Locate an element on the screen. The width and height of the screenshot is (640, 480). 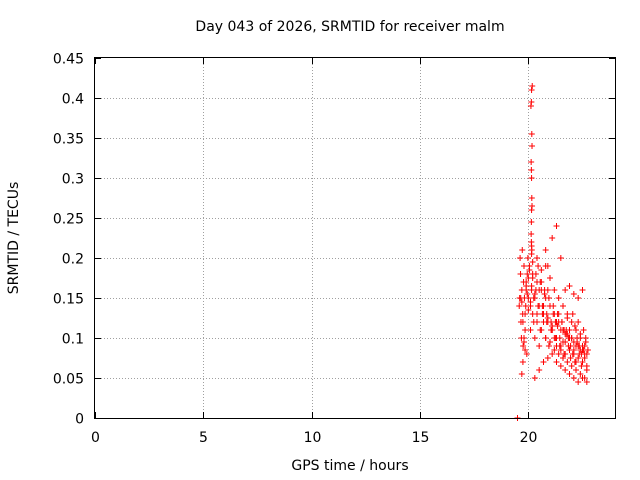
y-tick-label: 0.35 is located at coordinates (68, 140).